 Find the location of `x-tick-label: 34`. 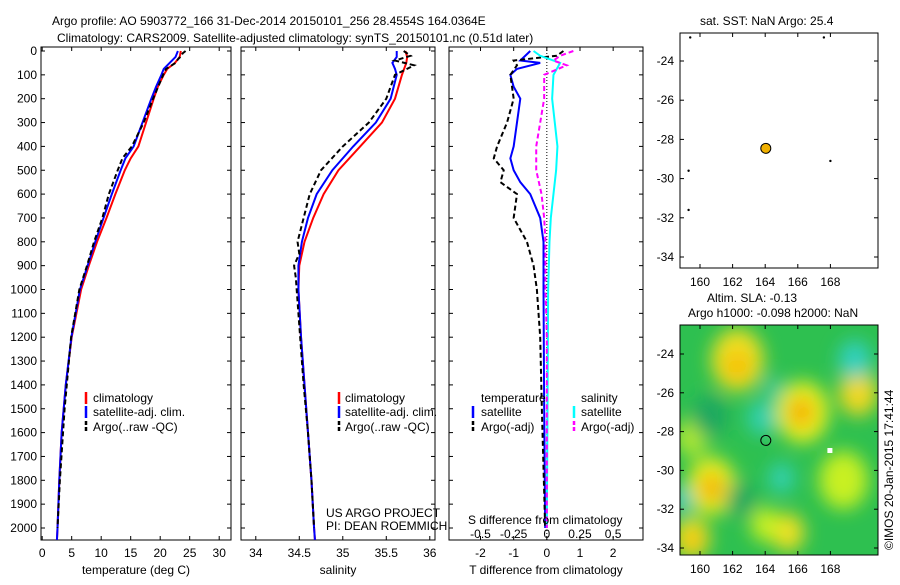

x-tick-label: 34 is located at coordinates (256, 553).